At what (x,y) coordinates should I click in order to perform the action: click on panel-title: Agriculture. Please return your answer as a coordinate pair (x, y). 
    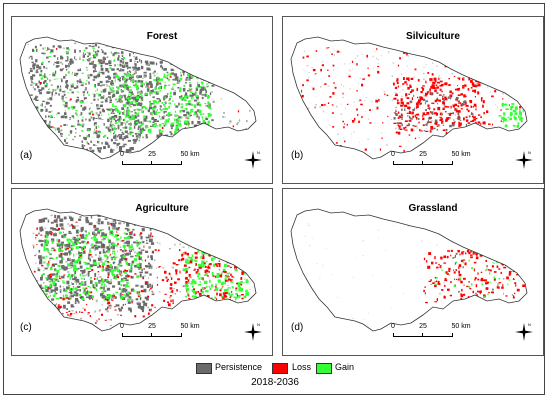
    Looking at the image, I should click on (162, 208).